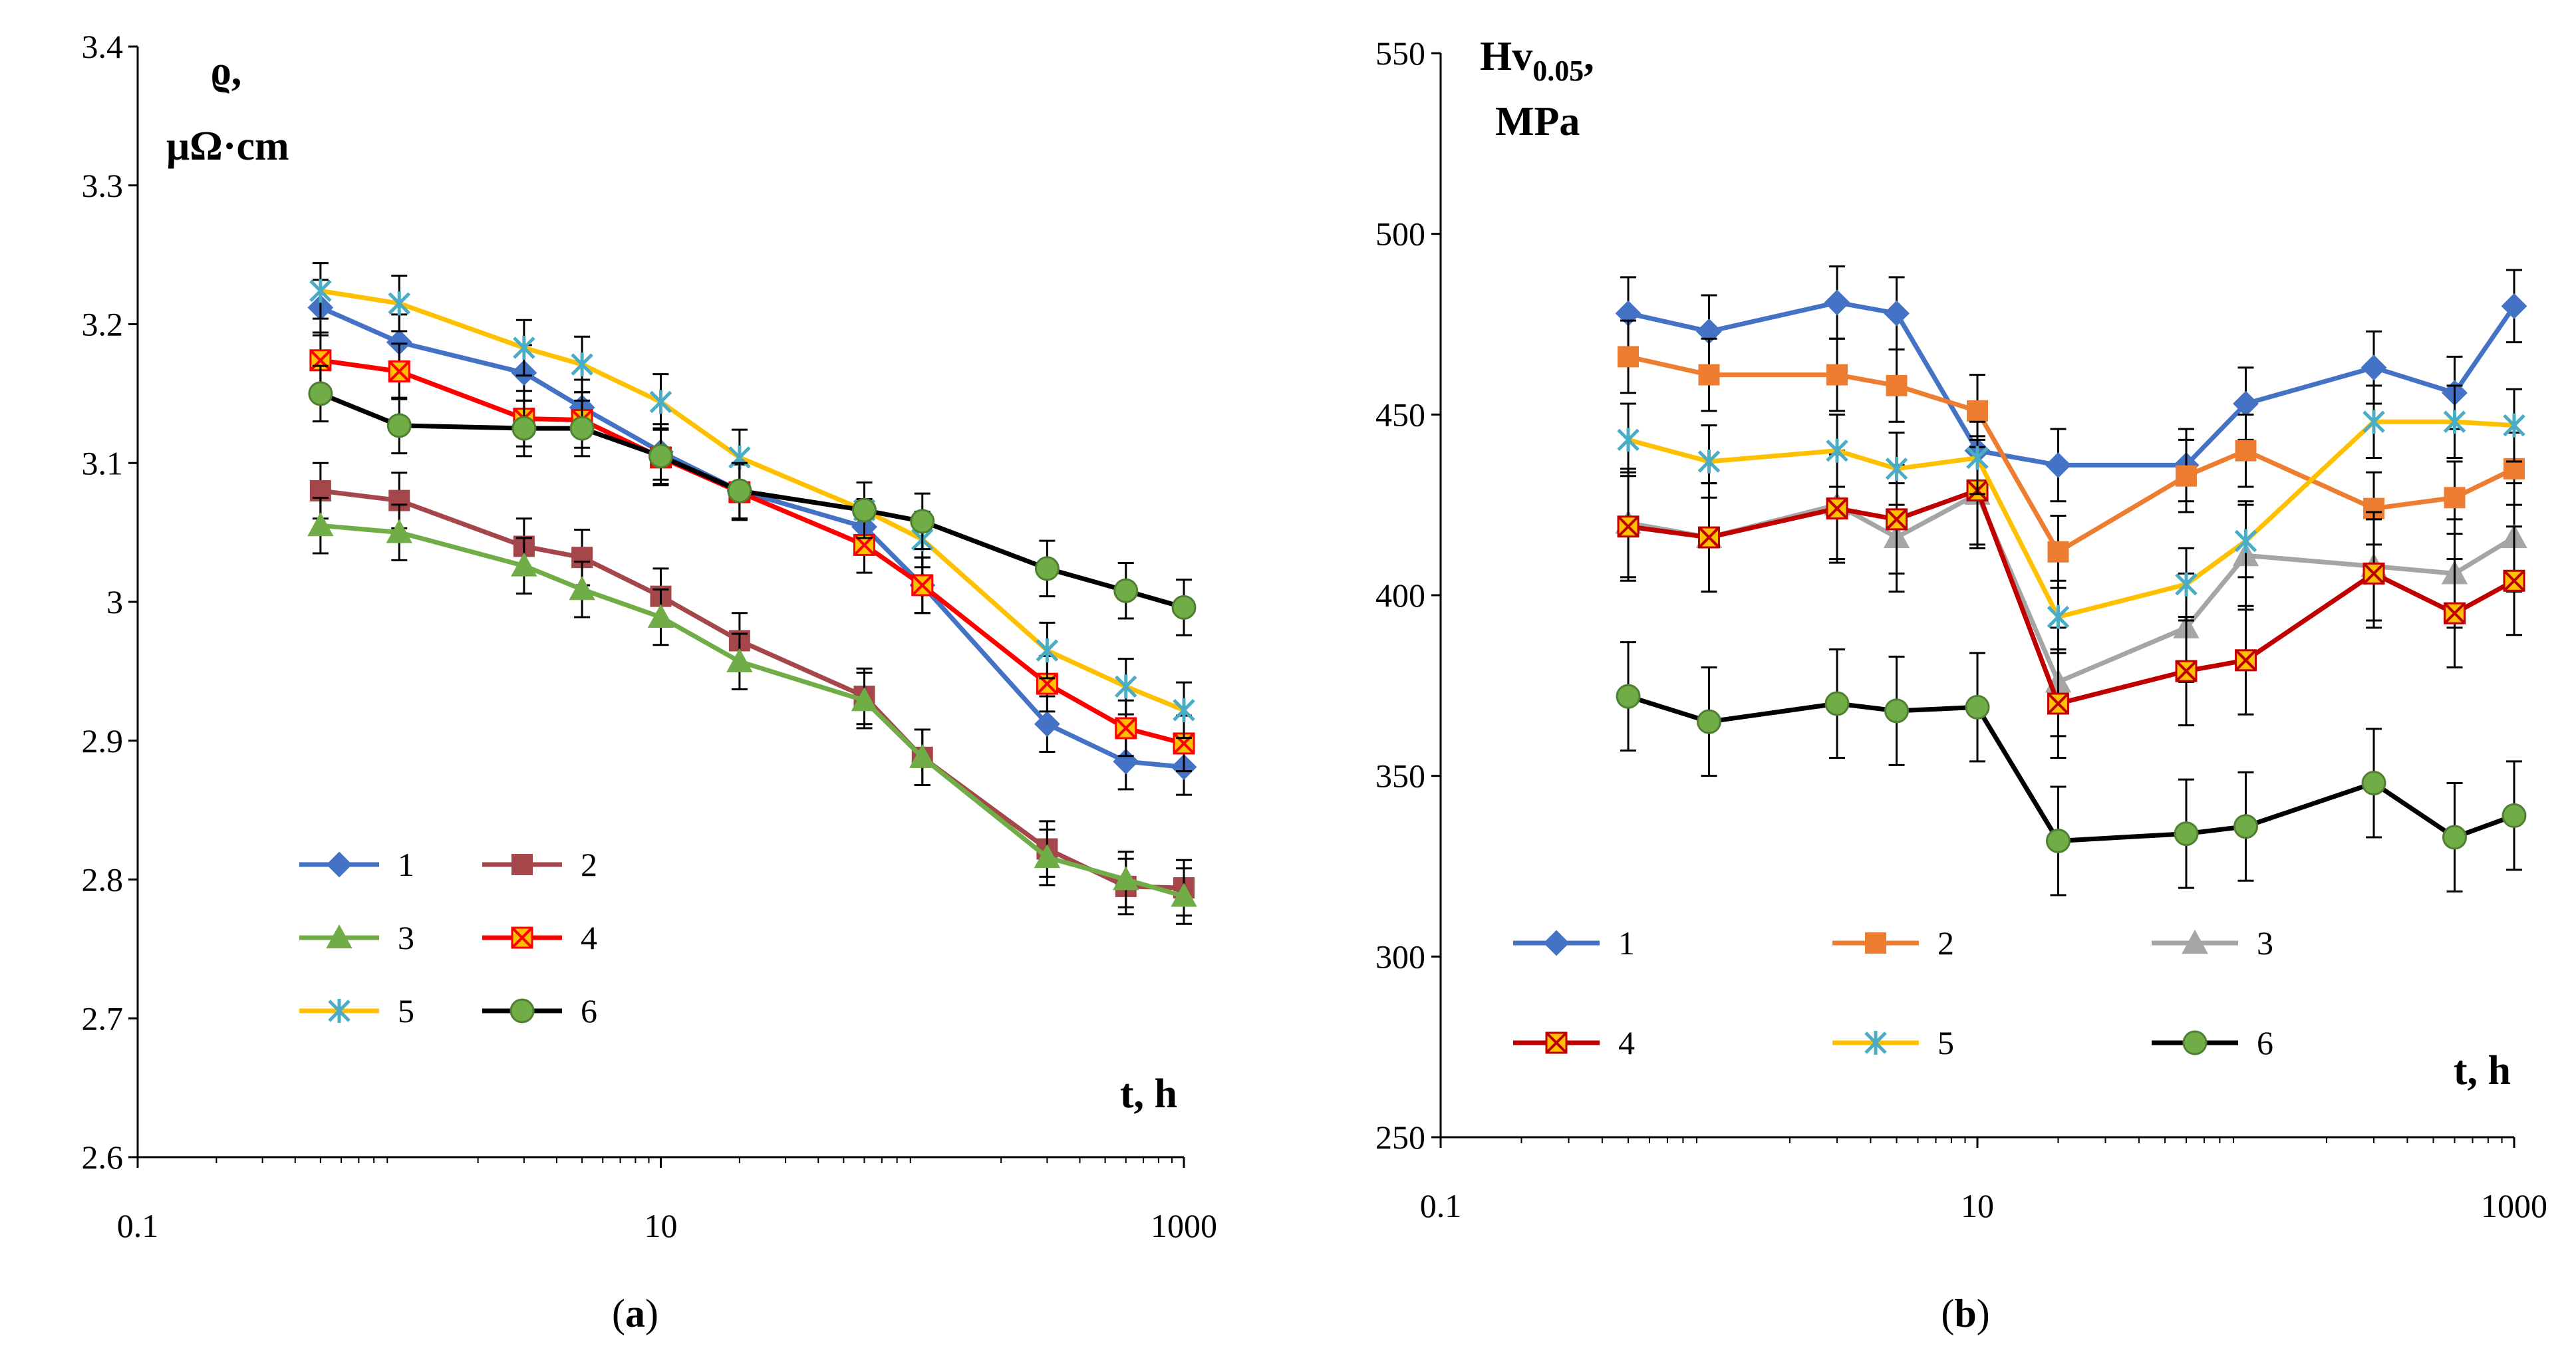  What do you see at coordinates (1184, 1225) in the screenshot?
I see `panel-a-x-tick-label: 1000` at bounding box center [1184, 1225].